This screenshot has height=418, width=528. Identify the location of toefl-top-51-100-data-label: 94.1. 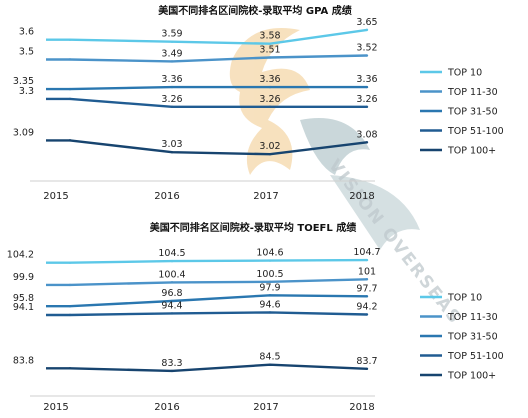
(23, 307).